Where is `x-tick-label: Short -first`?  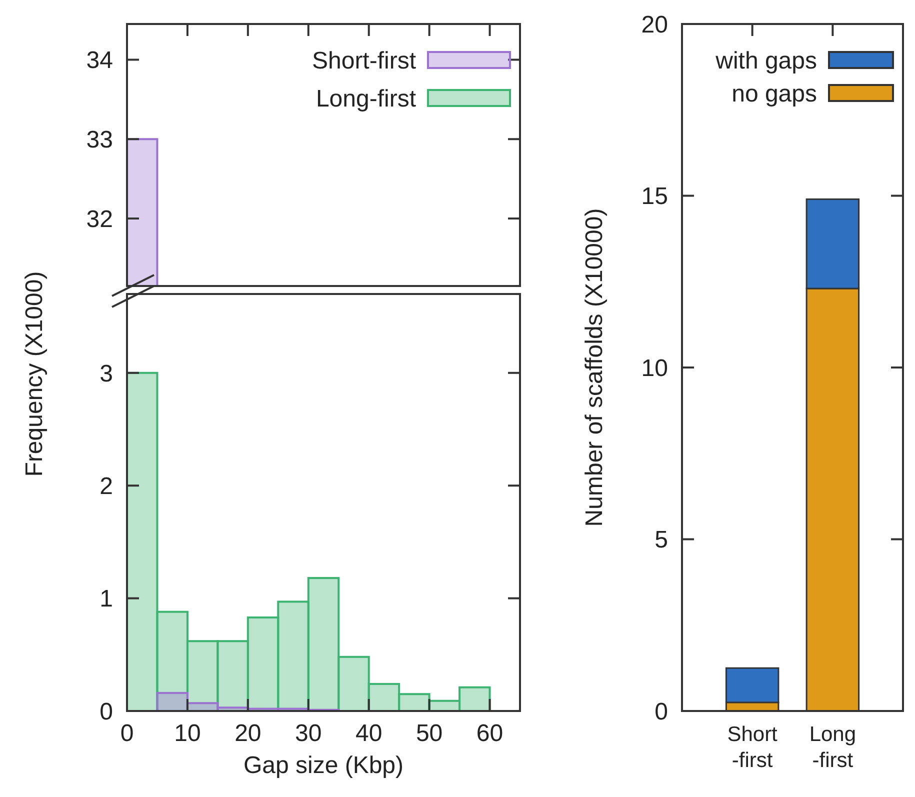 x-tick-label: Short -first is located at coordinates (752, 747).